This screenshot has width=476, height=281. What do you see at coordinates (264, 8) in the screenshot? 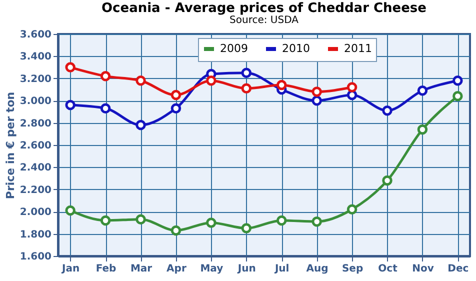
I see `chart-title: Oceania - Average prices of Cheddar Cheese` at bounding box center [264, 8].